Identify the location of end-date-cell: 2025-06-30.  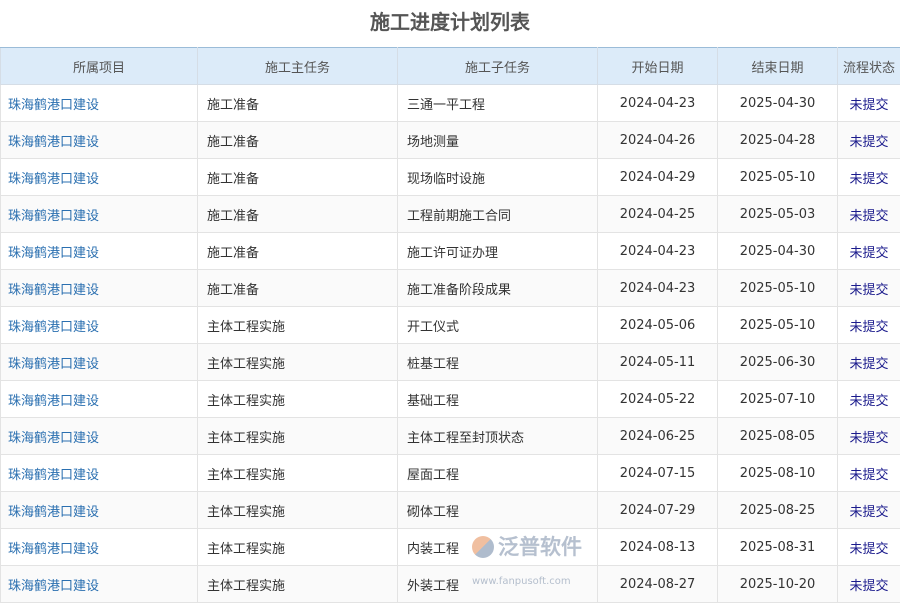
(778, 362).